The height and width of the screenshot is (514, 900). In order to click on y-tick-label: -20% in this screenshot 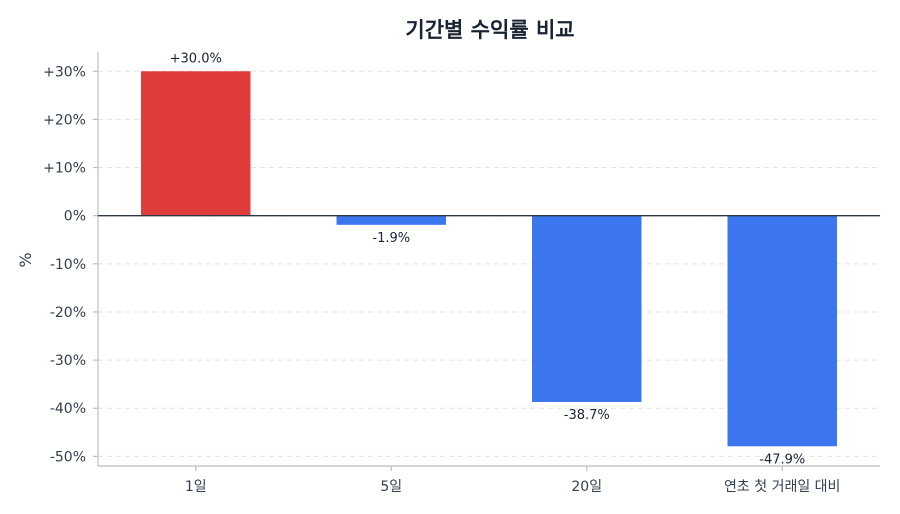, I will do `click(68, 313)`.